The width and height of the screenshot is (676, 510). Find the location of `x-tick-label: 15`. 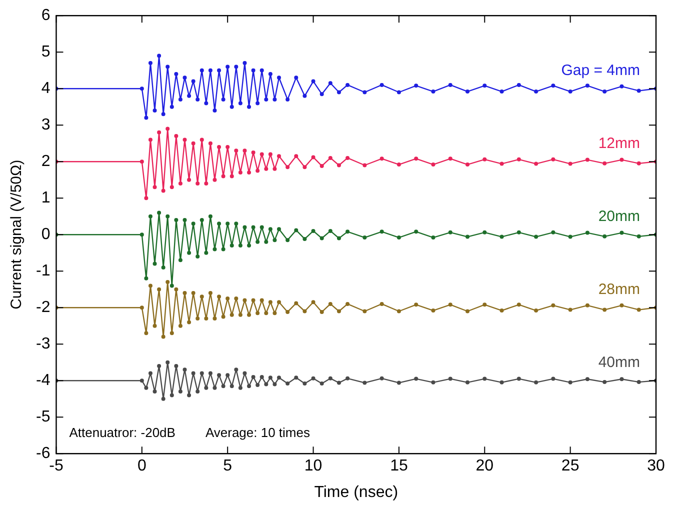

x-tick-label: 15 is located at coordinates (399, 466).